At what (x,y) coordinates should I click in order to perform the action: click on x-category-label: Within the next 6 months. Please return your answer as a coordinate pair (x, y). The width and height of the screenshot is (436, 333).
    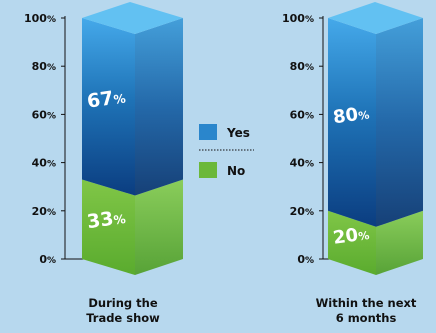
    Looking at the image, I should click on (366, 310).